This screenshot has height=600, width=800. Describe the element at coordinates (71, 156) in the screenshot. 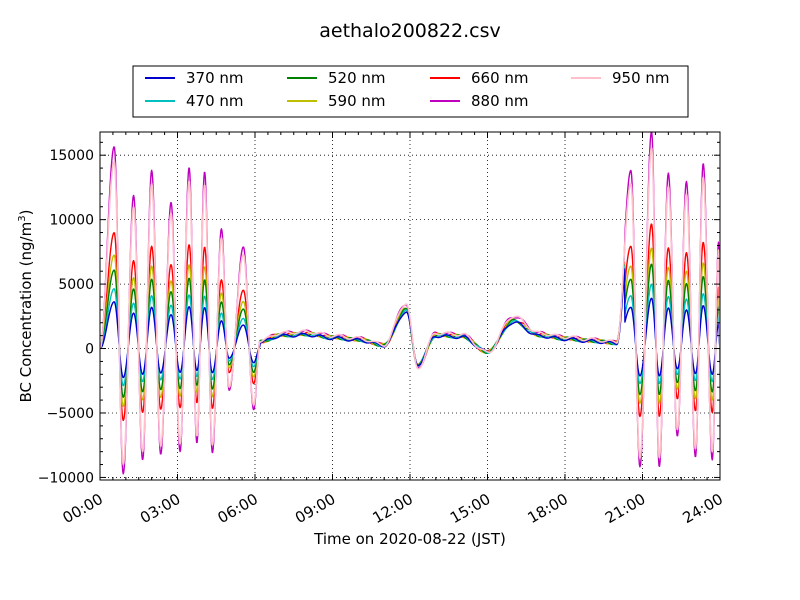

I see `y-tick-label-5: 15000` at that location.